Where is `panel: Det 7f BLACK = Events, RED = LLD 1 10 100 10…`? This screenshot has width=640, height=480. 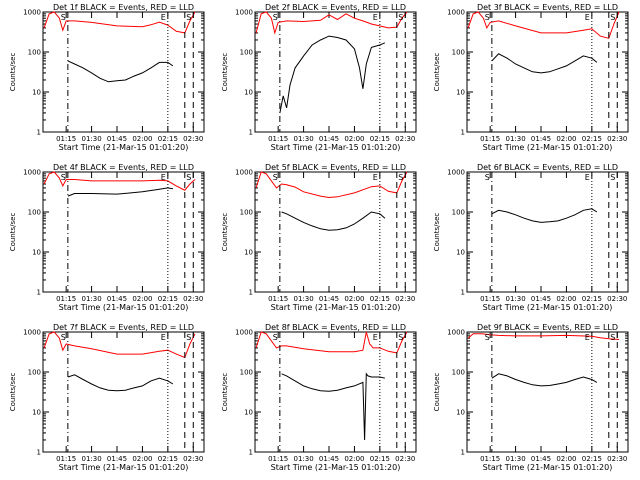 panel: Det 7f BLACK = Events, RED = LLD 1 10 100 10… is located at coordinates (107, 397).